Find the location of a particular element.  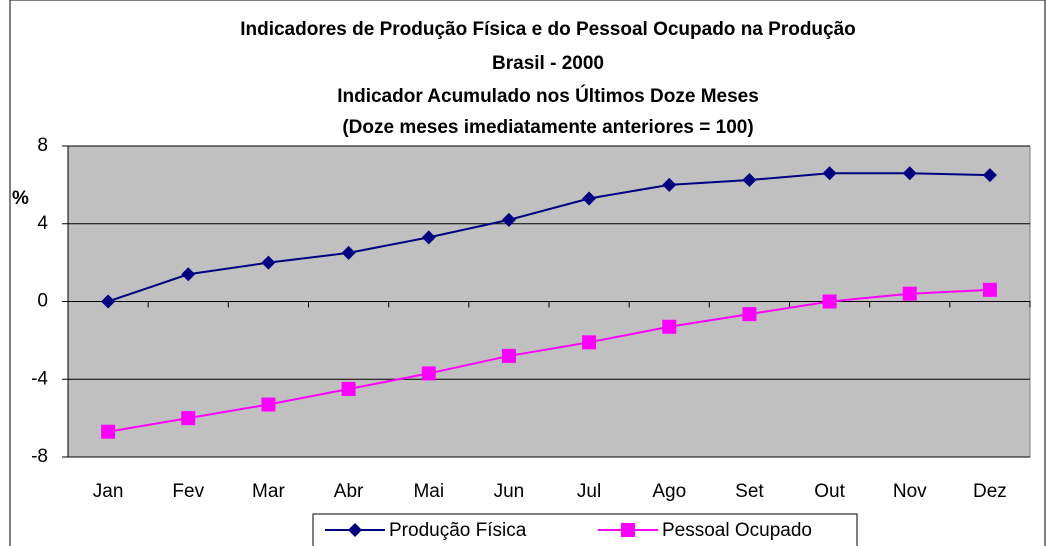

x-tick-label: Nov is located at coordinates (910, 491).